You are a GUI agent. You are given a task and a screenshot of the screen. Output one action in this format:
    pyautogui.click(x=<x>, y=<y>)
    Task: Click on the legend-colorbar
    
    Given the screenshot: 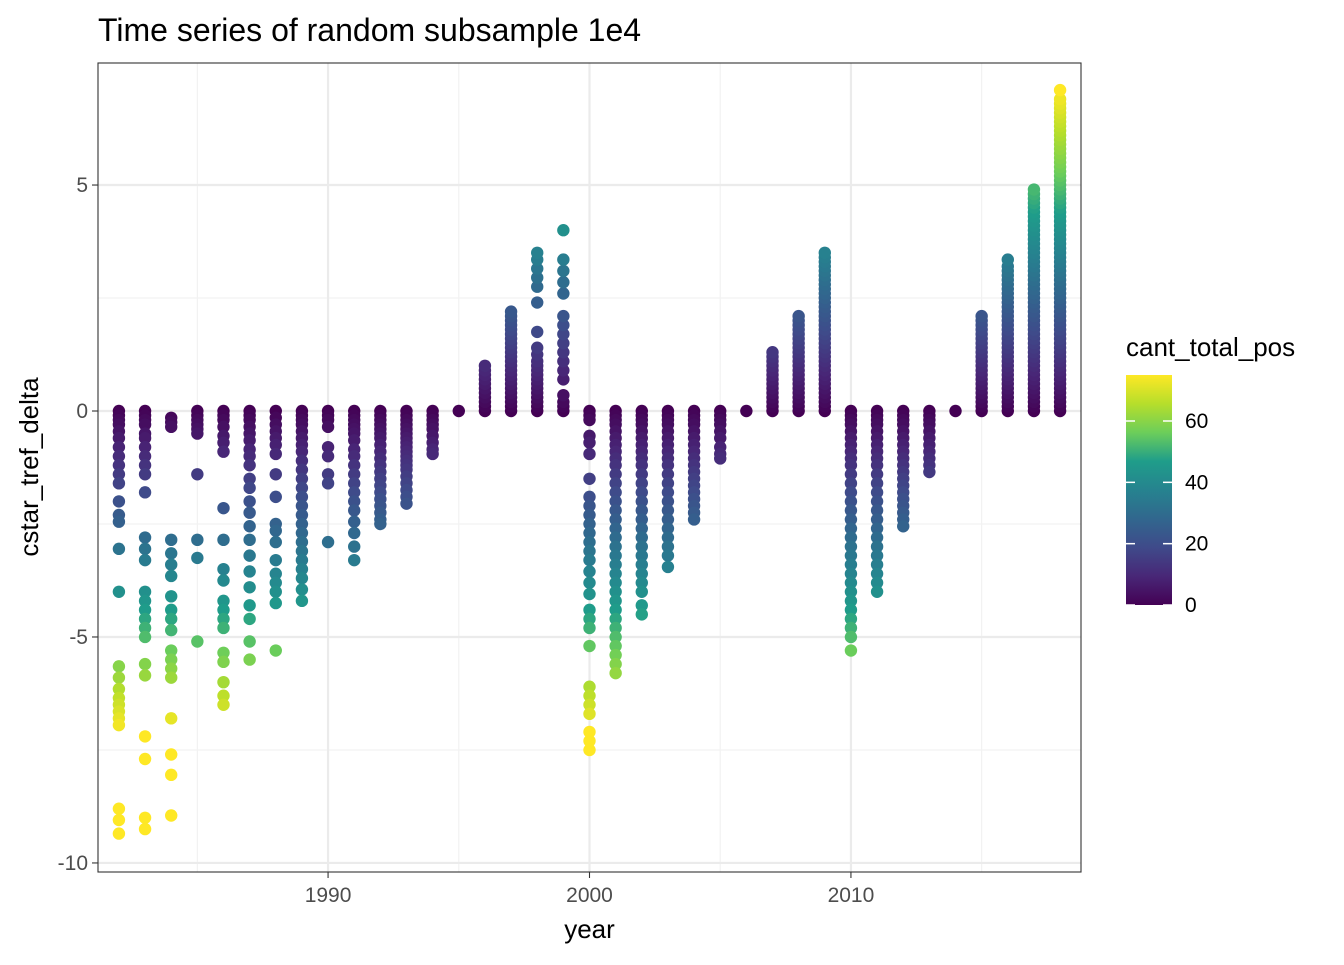 What is the action you would take?
    pyautogui.click(x=1149, y=490)
    